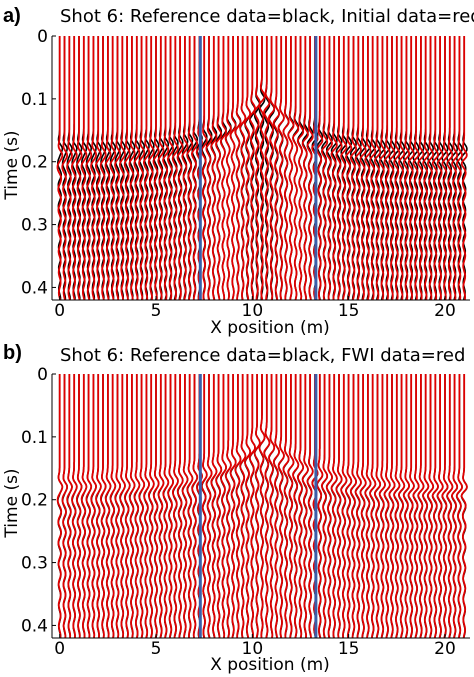 Image resolution: width=474 pixels, height=677 pixels. What do you see at coordinates (156, 311) in the screenshot?
I see `x-tick-label-1: 5` at bounding box center [156, 311].